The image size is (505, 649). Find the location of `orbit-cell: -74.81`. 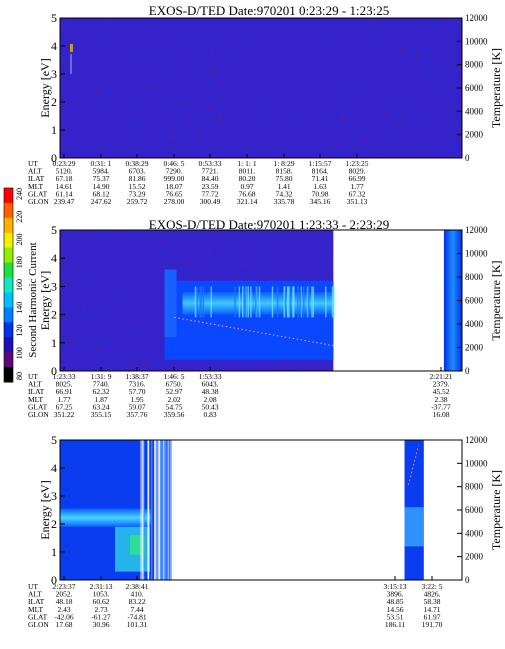

orbit-cell: -74.81 is located at coordinates (137, 616).